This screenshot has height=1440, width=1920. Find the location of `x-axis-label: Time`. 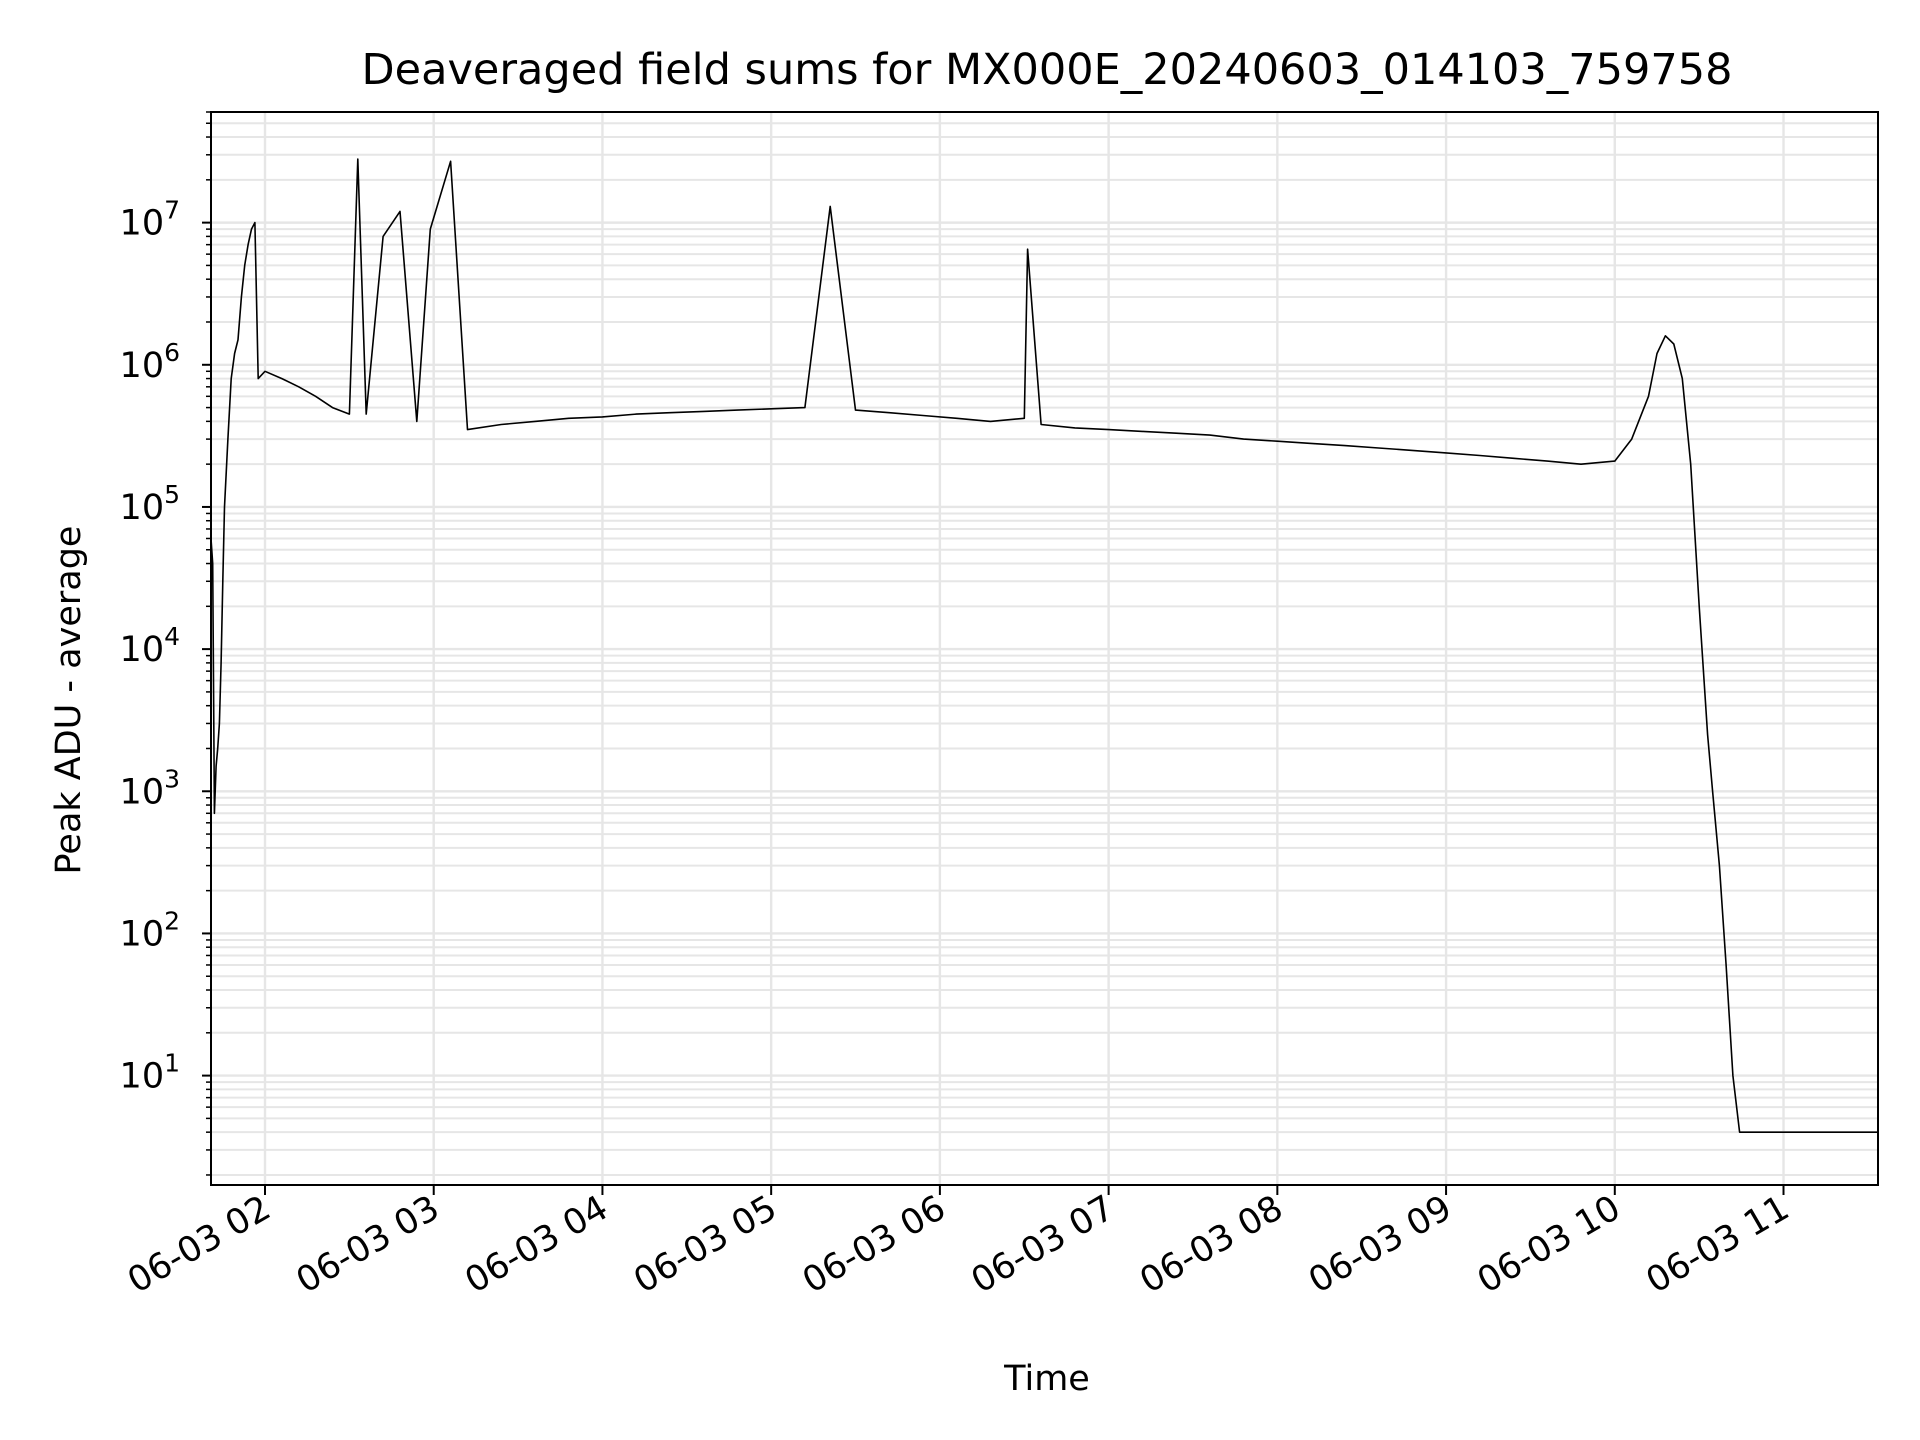

x-axis-label: Time is located at coordinates (1046, 1379).